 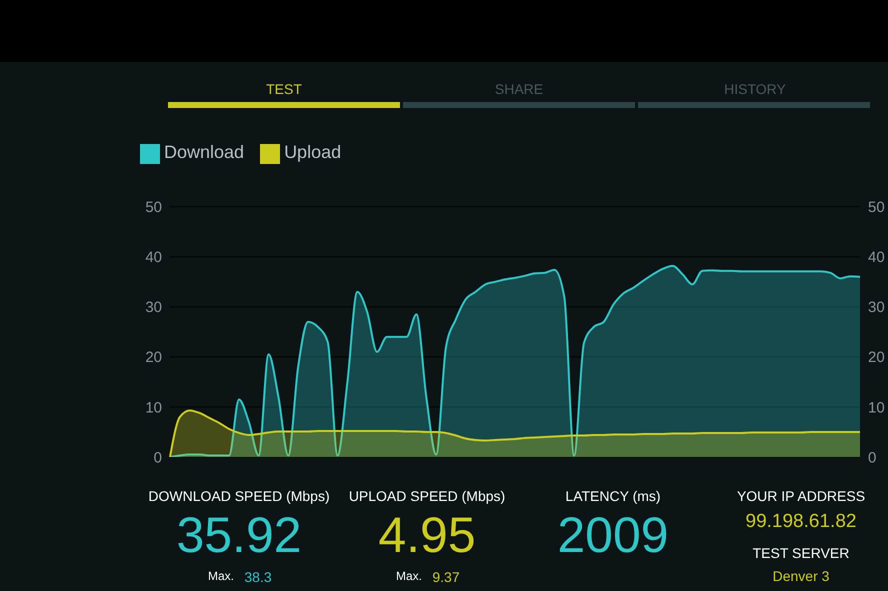 I want to click on y-tick-label: 0, so click(x=158, y=457).